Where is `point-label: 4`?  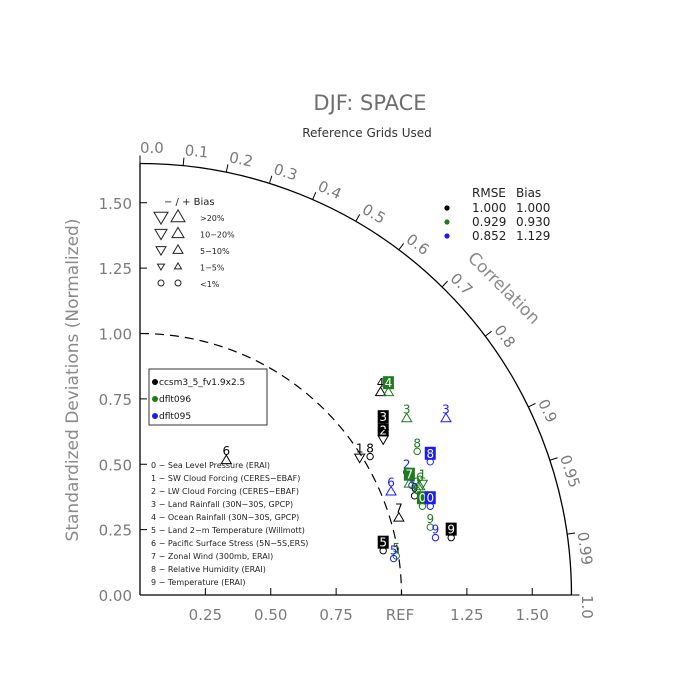
point-label: 4 is located at coordinates (381, 383).